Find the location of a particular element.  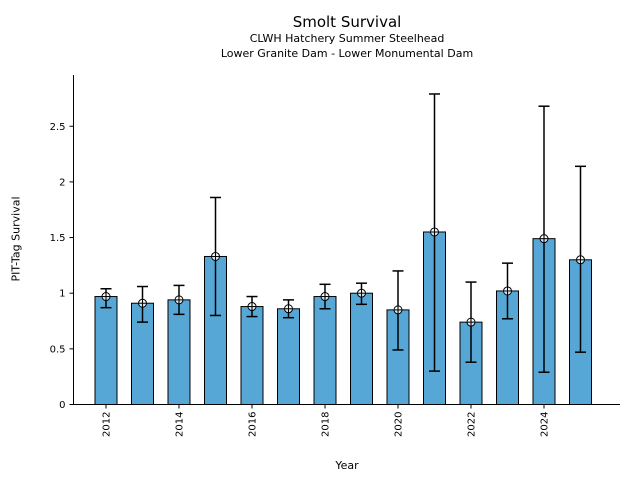

x-tick-label-2020: 2020 is located at coordinates (399, 424).